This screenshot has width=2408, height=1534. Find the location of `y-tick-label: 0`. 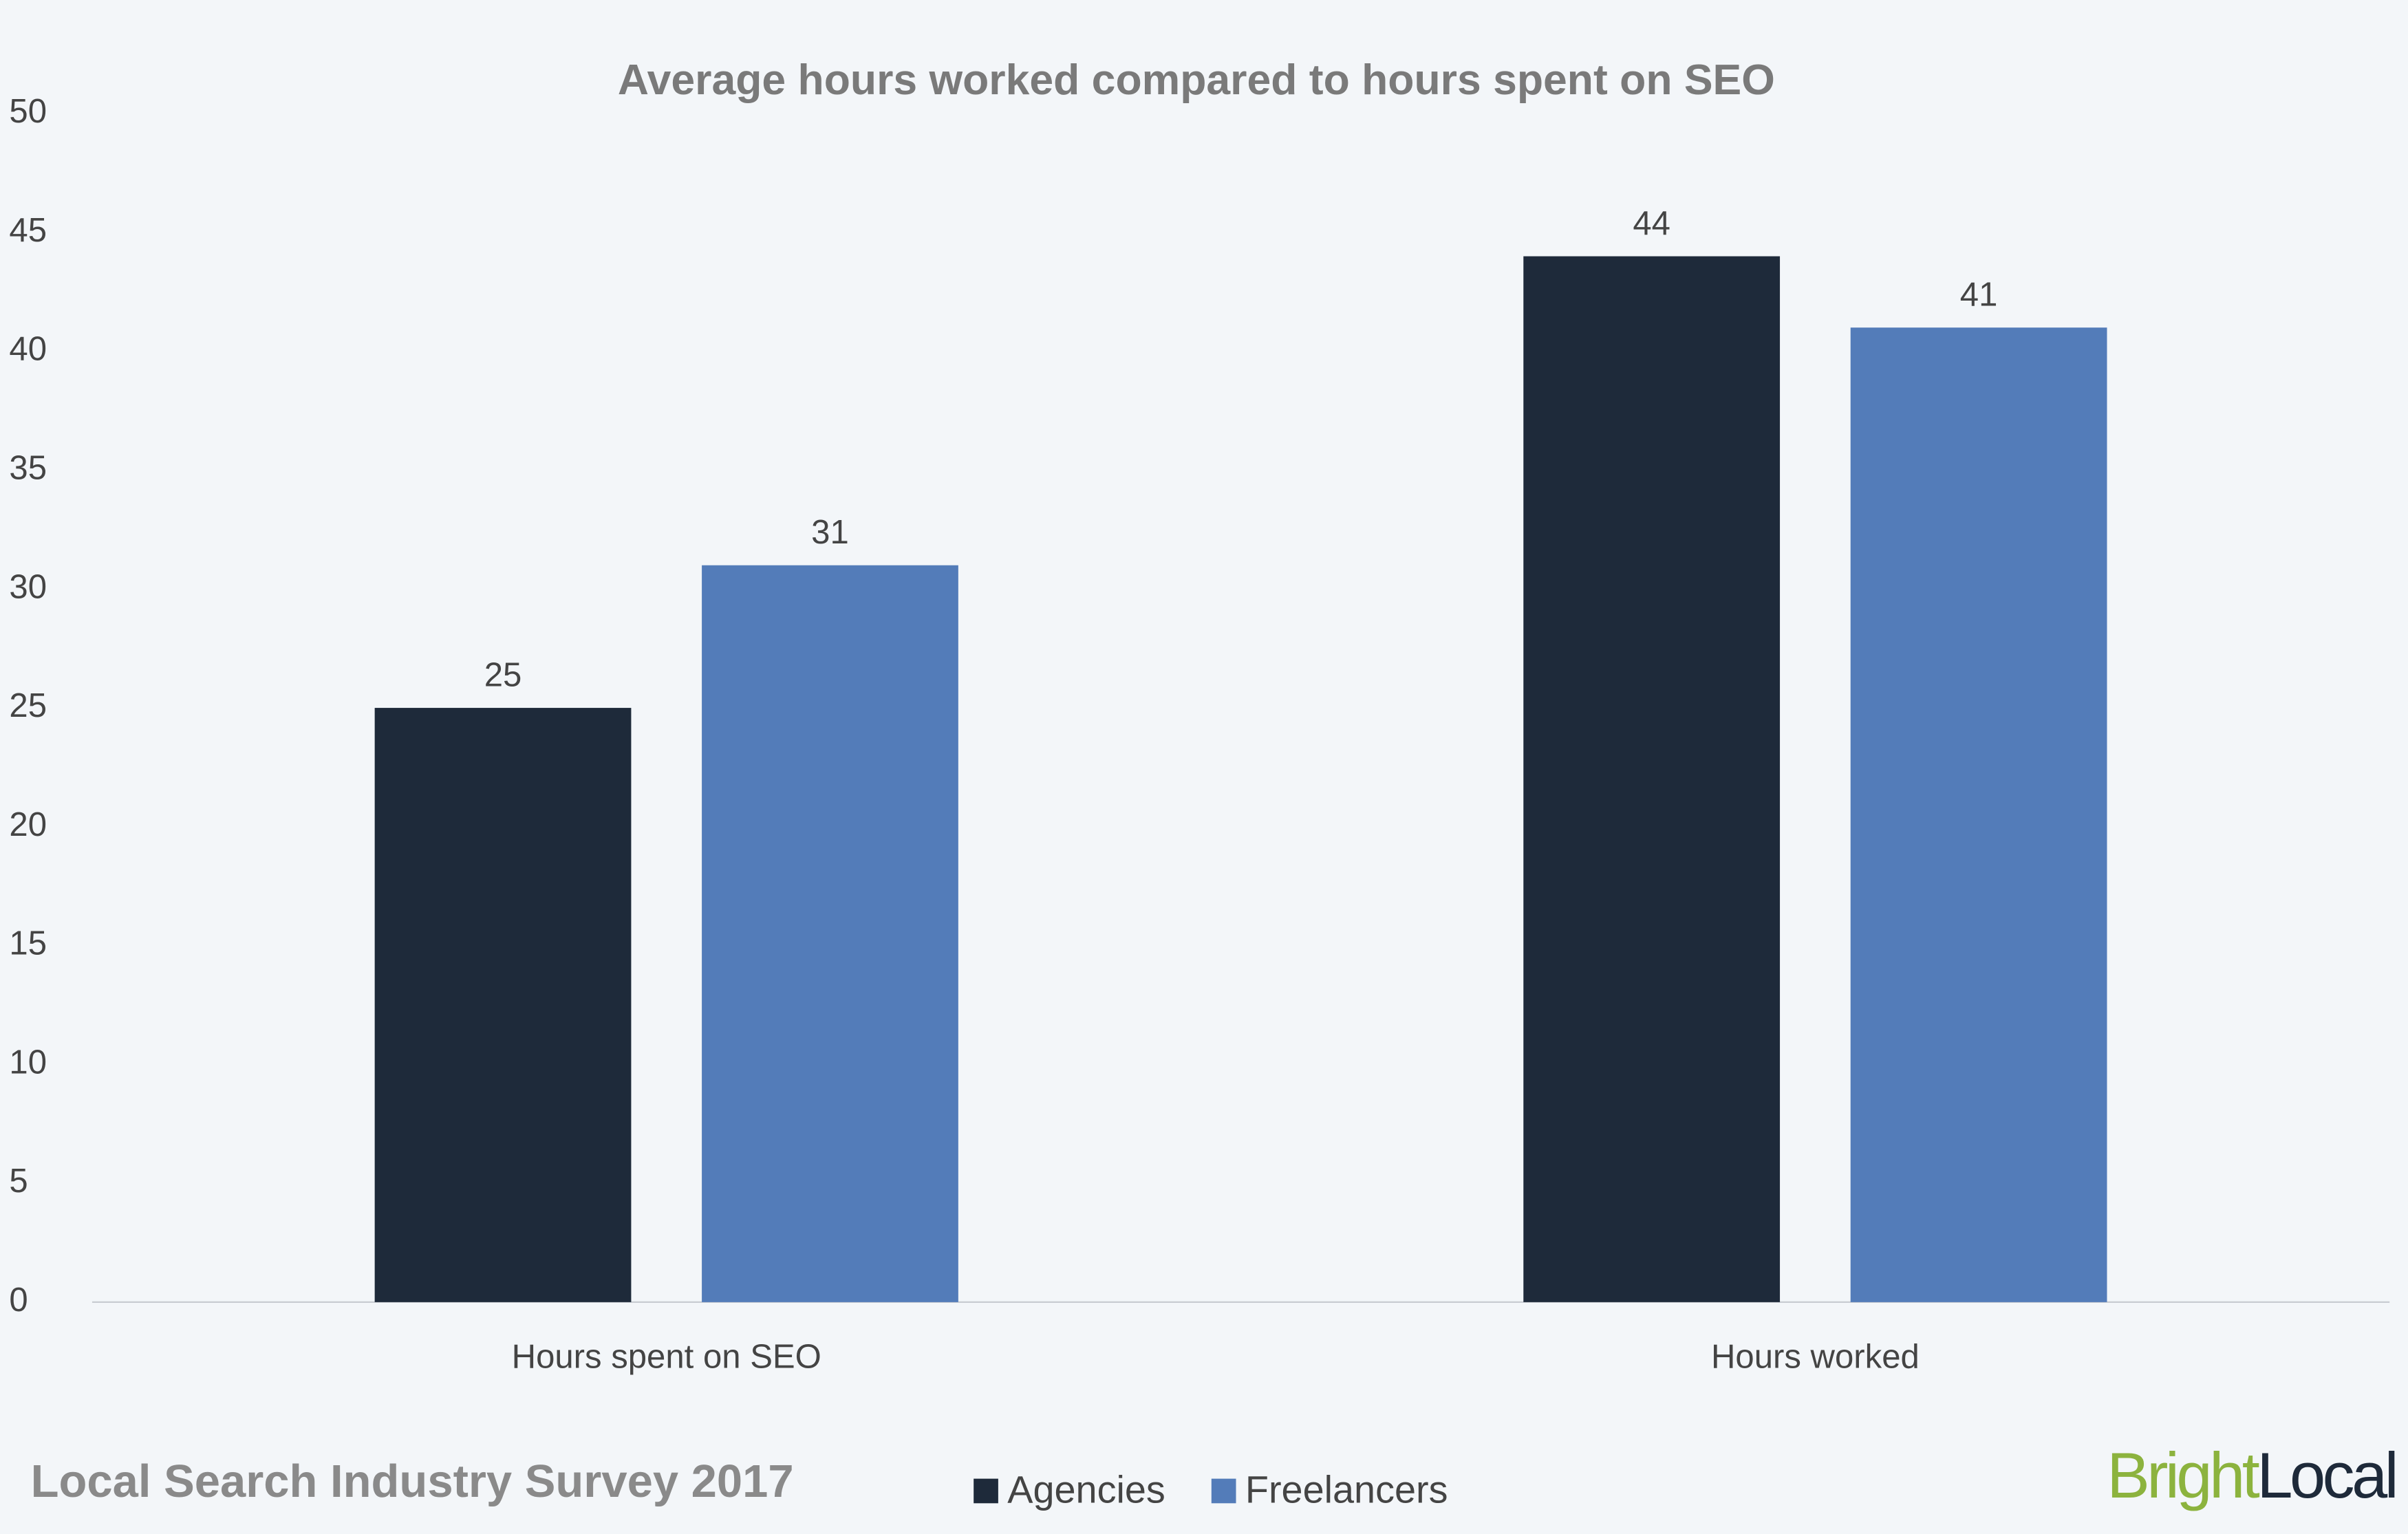

y-tick-label: 0 is located at coordinates (18, 1301).